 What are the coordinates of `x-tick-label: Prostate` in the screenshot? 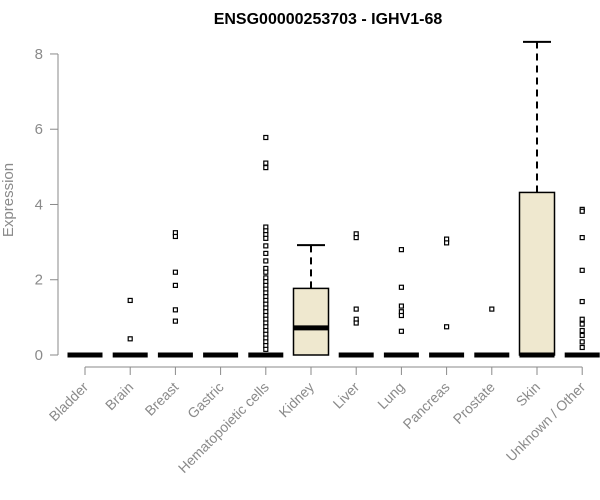 It's located at (474, 403).